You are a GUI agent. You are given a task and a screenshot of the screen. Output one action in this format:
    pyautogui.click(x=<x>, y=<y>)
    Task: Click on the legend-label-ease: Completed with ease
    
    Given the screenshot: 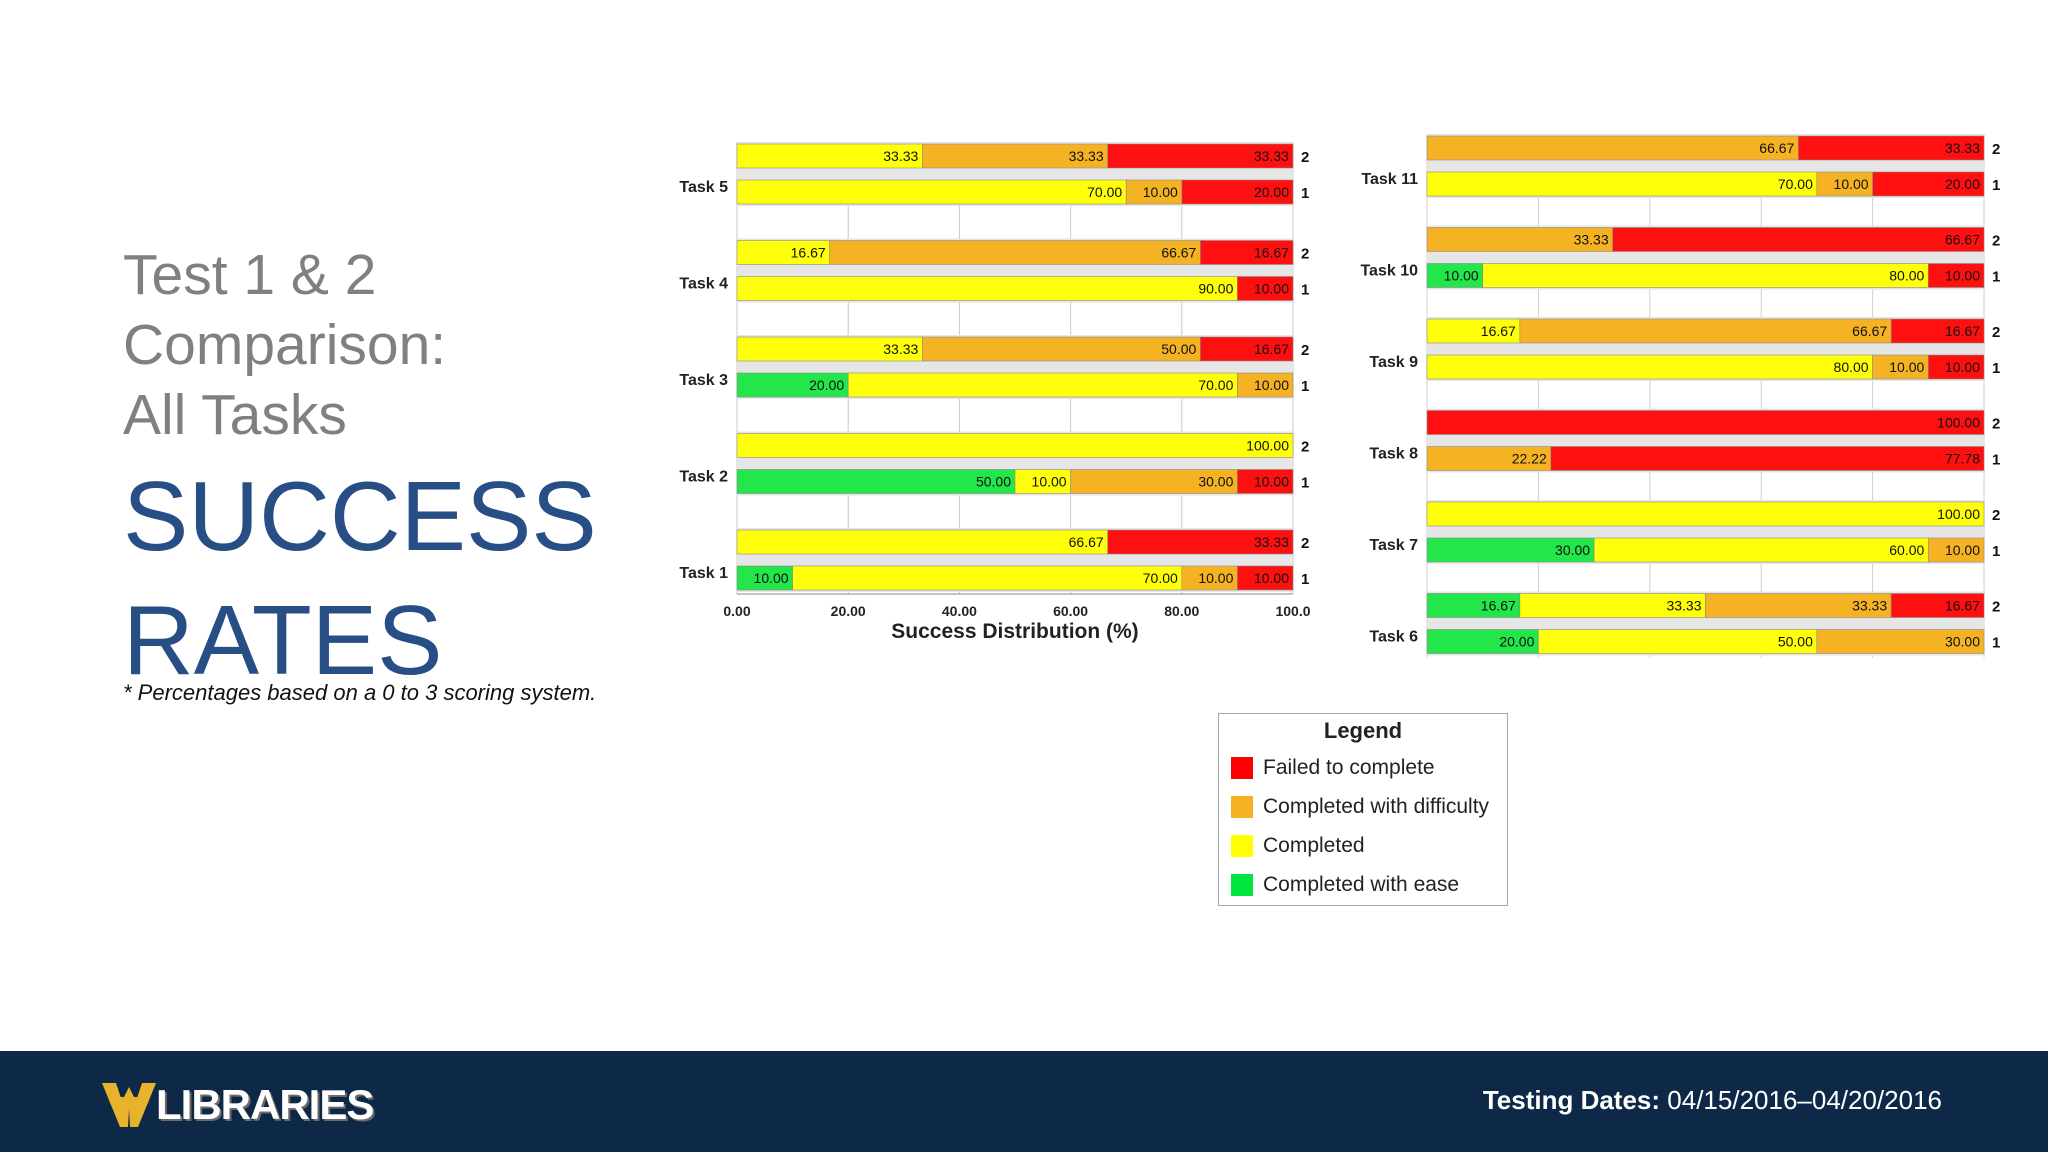 What is the action you would take?
    pyautogui.click(x=1361, y=884)
    